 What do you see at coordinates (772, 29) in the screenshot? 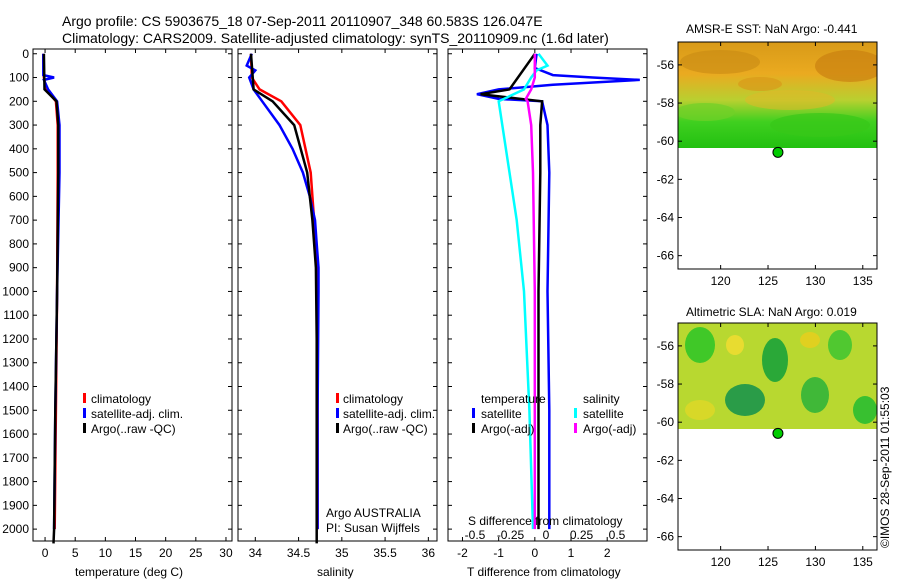
I see `sst-map-title: AMSR-E SST: NaN Argo: -0.441` at bounding box center [772, 29].